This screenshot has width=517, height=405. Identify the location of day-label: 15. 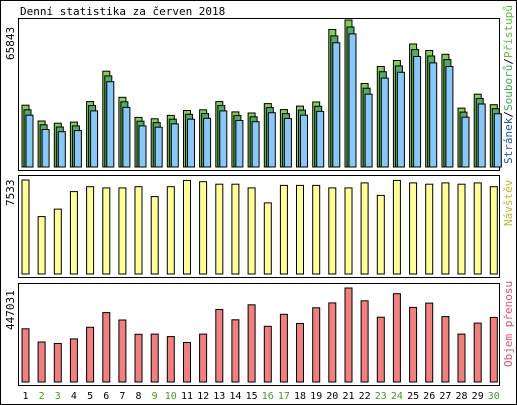
(252, 396).